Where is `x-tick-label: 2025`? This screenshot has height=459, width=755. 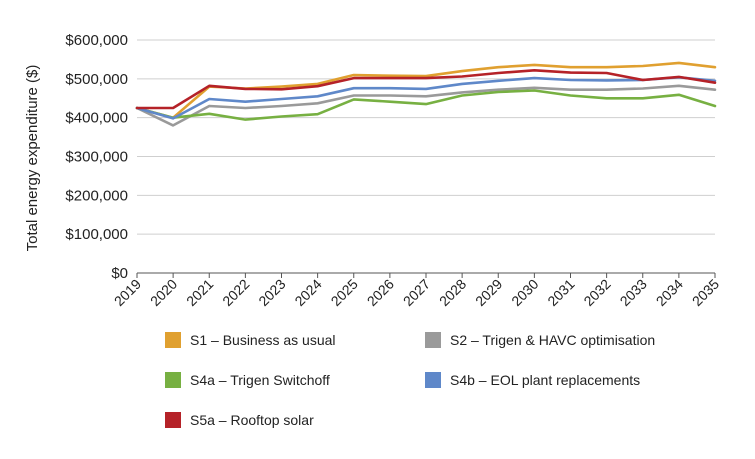 x-tick-label: 2025 is located at coordinates (344, 292).